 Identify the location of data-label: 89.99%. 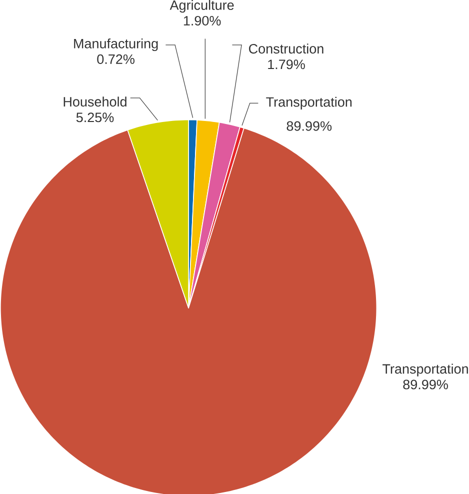
(425, 385).